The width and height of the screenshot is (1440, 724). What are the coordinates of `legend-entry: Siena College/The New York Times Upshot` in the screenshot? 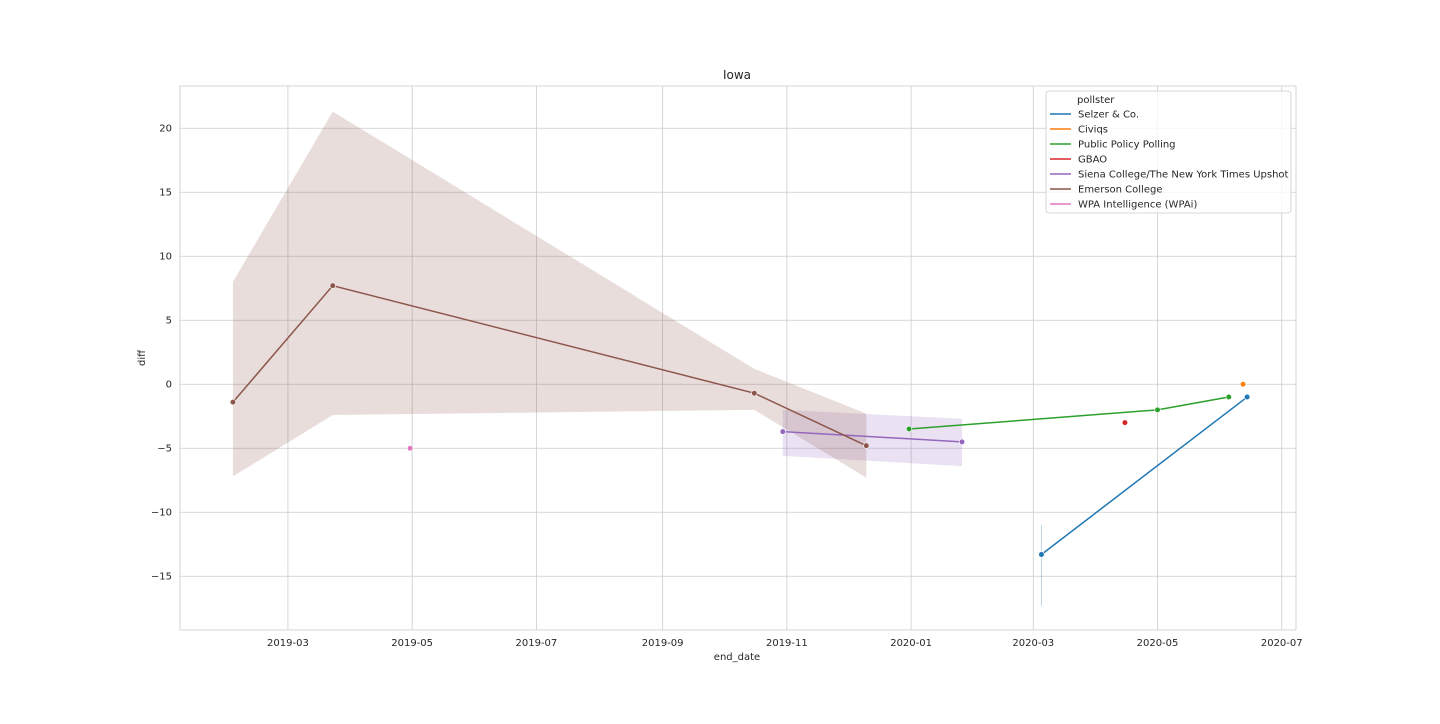 It's located at (1183, 175).